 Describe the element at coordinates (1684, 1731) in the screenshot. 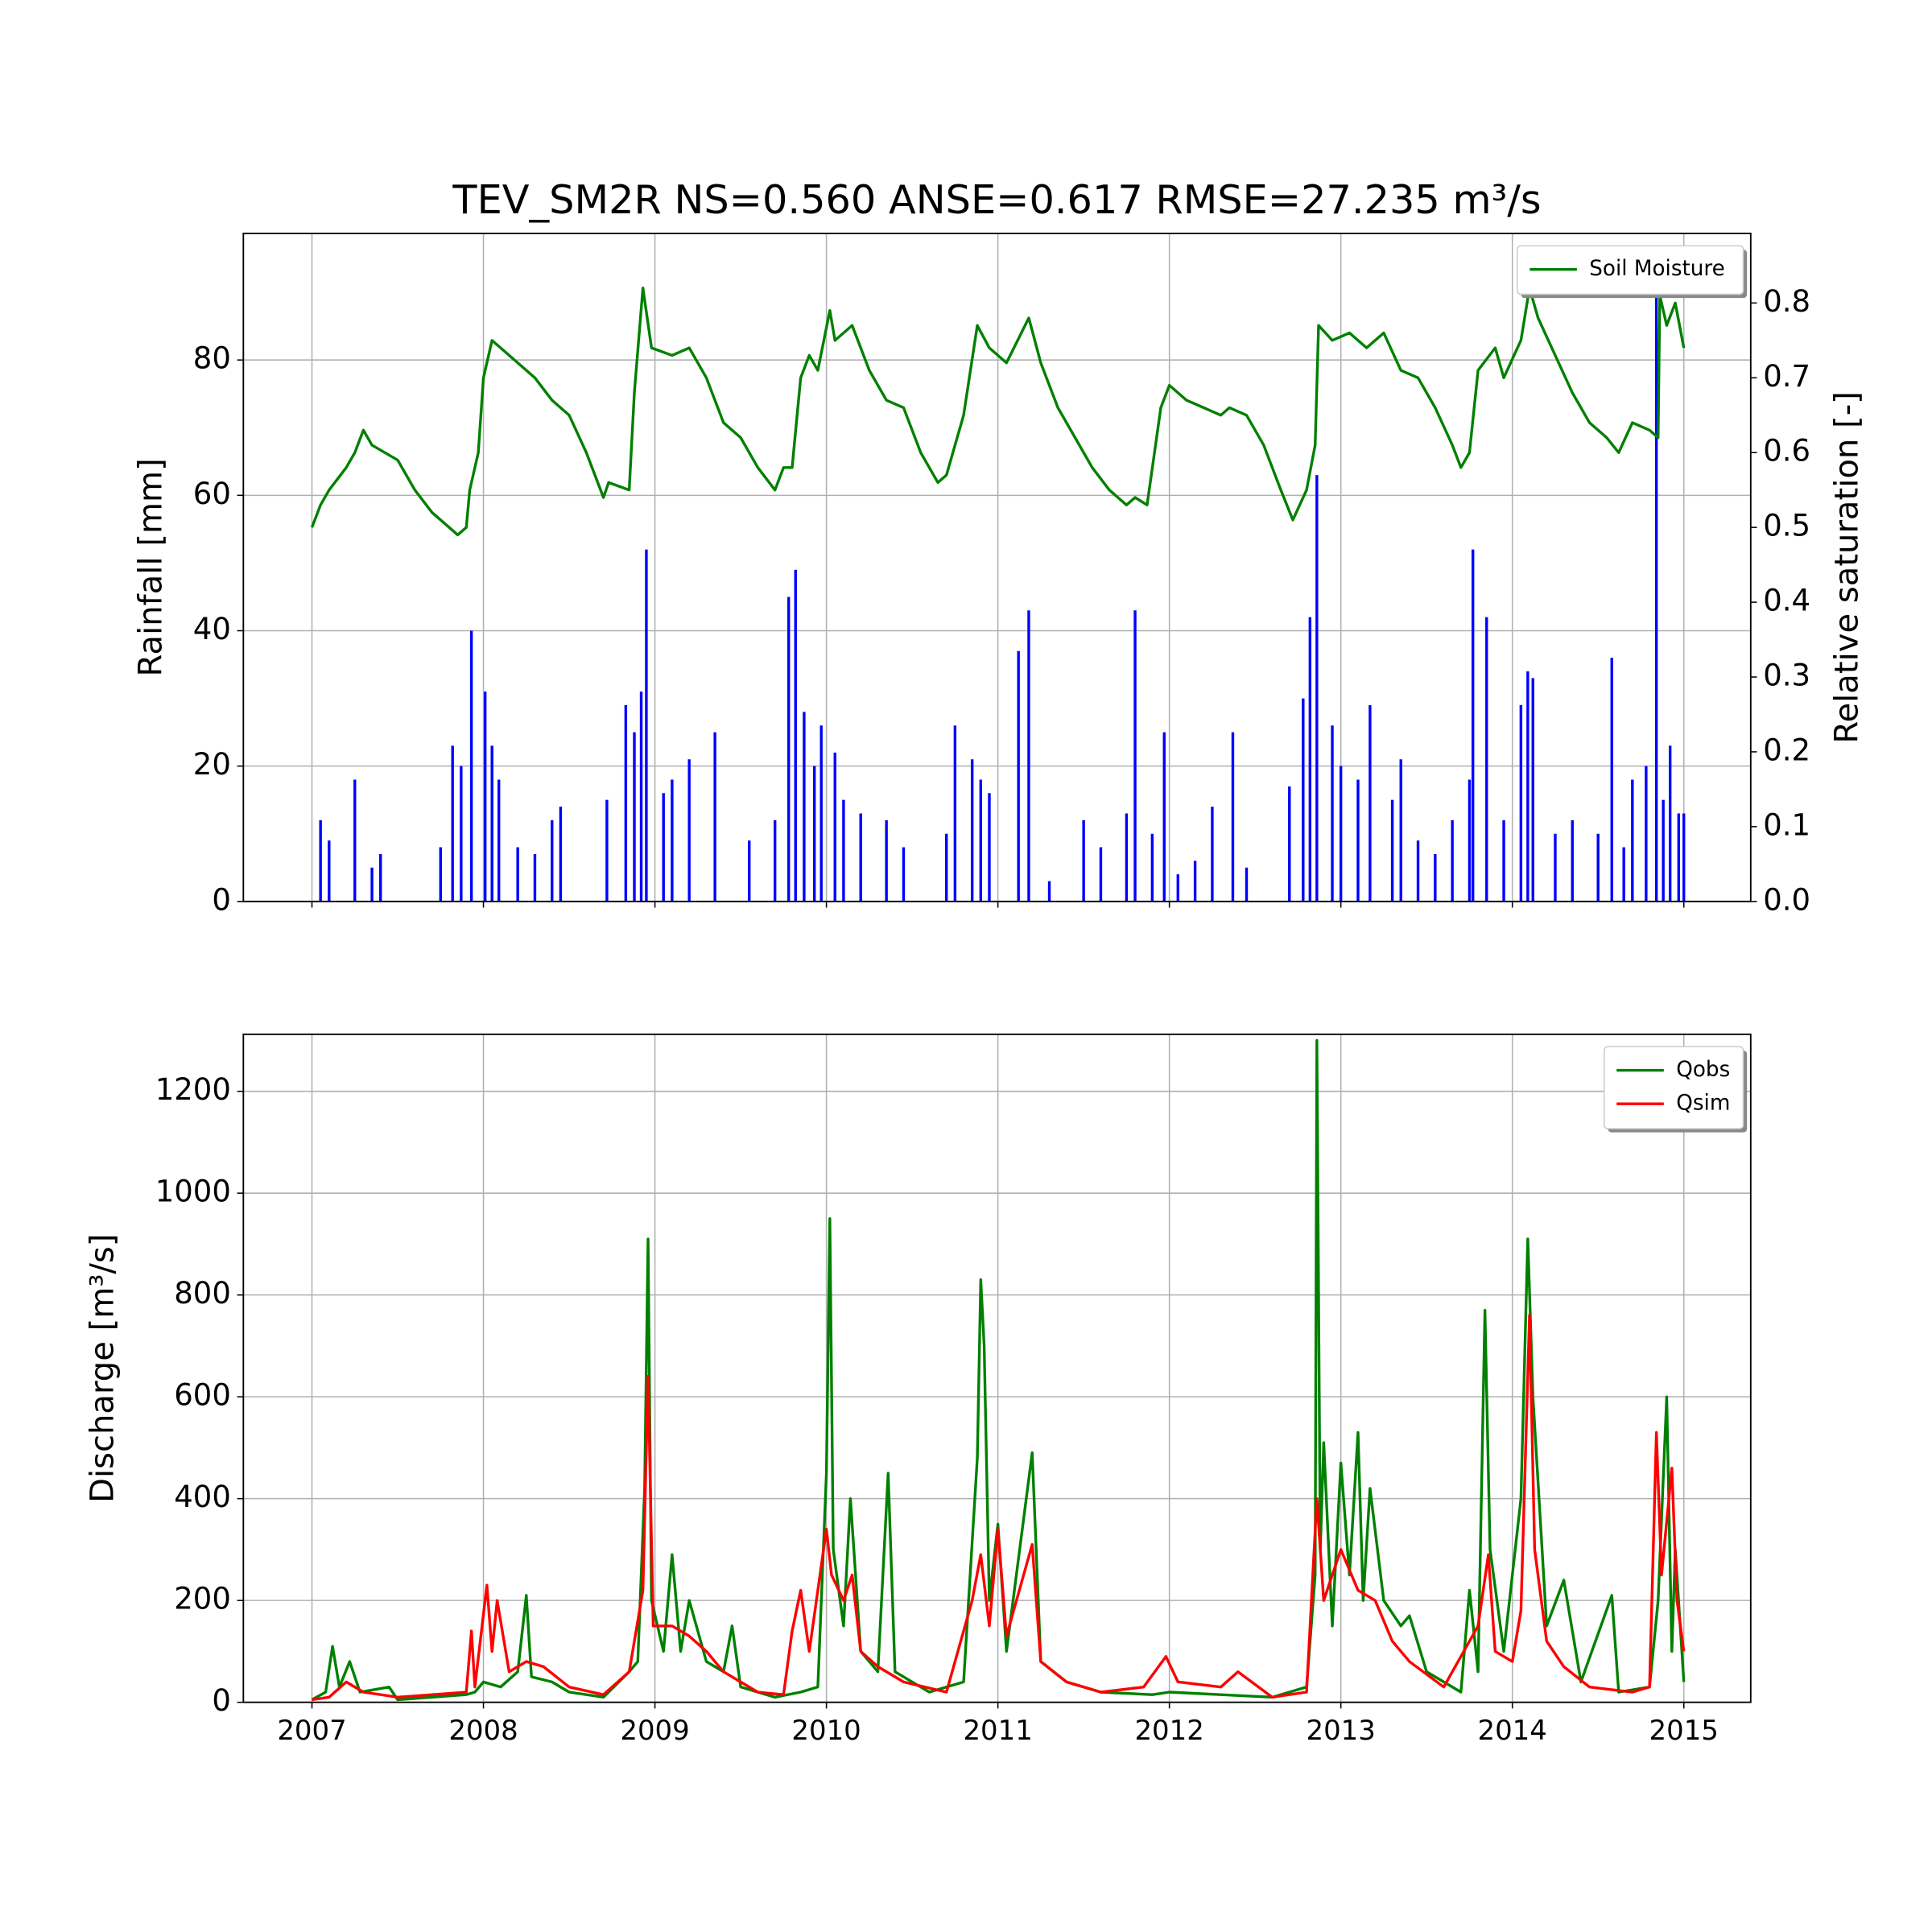

I see `x-tick-label: 2015` at that location.